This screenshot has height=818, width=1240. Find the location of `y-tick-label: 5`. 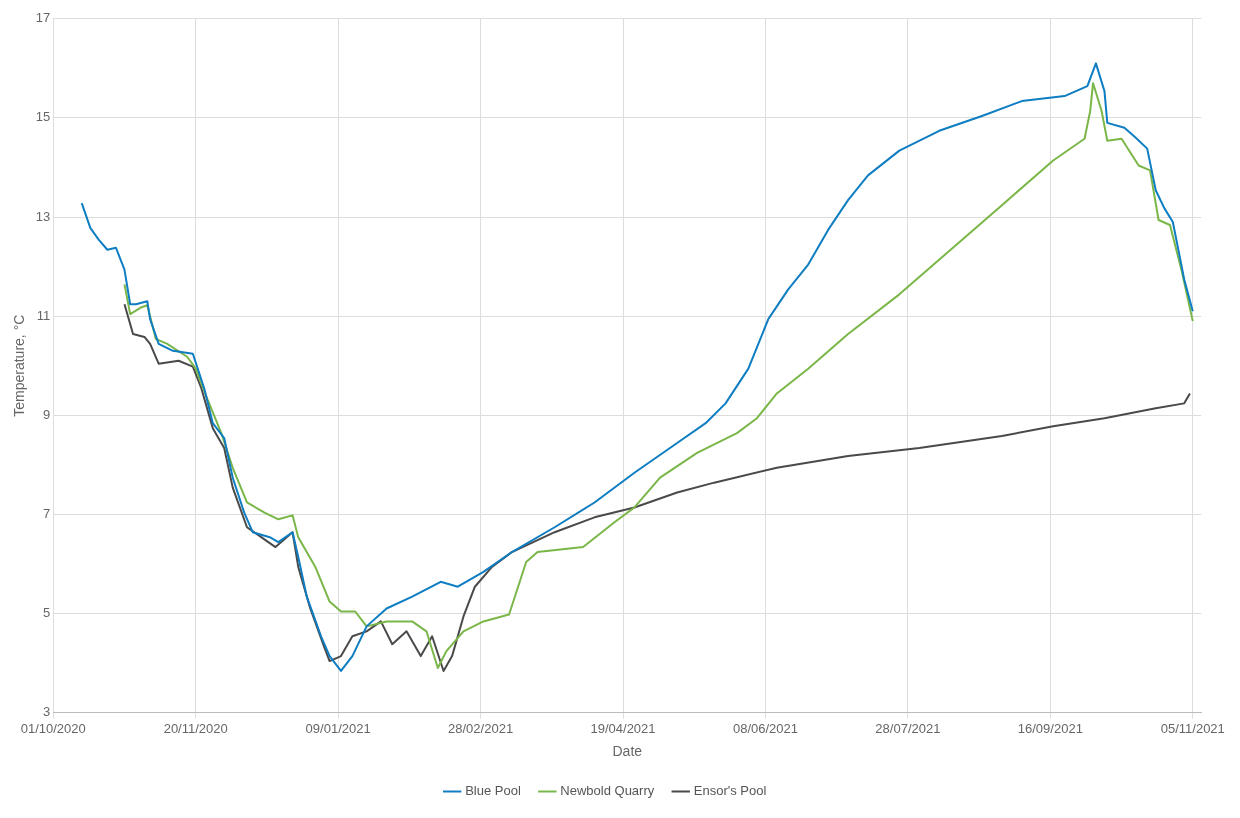

y-tick-label: 5 is located at coordinates (47, 613).